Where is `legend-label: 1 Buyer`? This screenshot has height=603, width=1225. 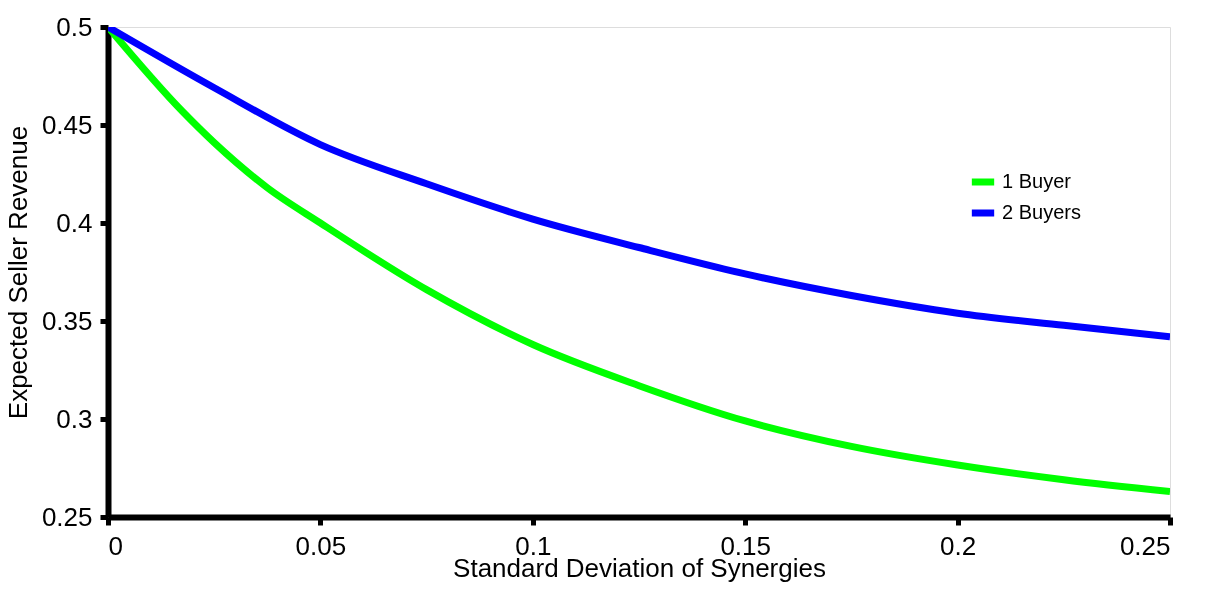
legend-label: 1 Buyer is located at coordinates (1037, 181).